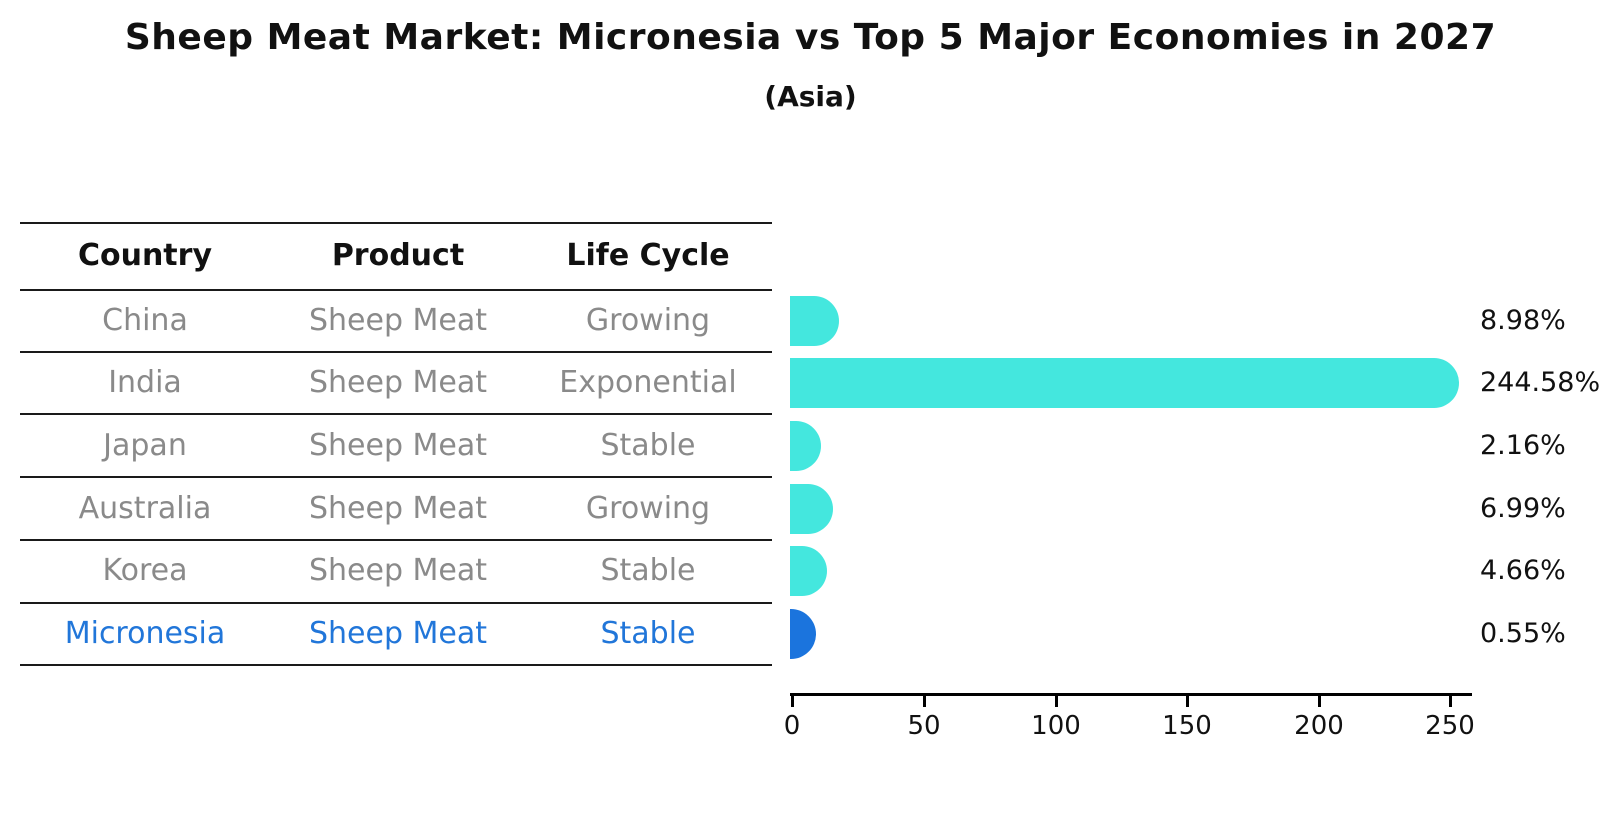  I want to click on table-row-korea: Korea Sheep Meat Stable, so click(395, 571).